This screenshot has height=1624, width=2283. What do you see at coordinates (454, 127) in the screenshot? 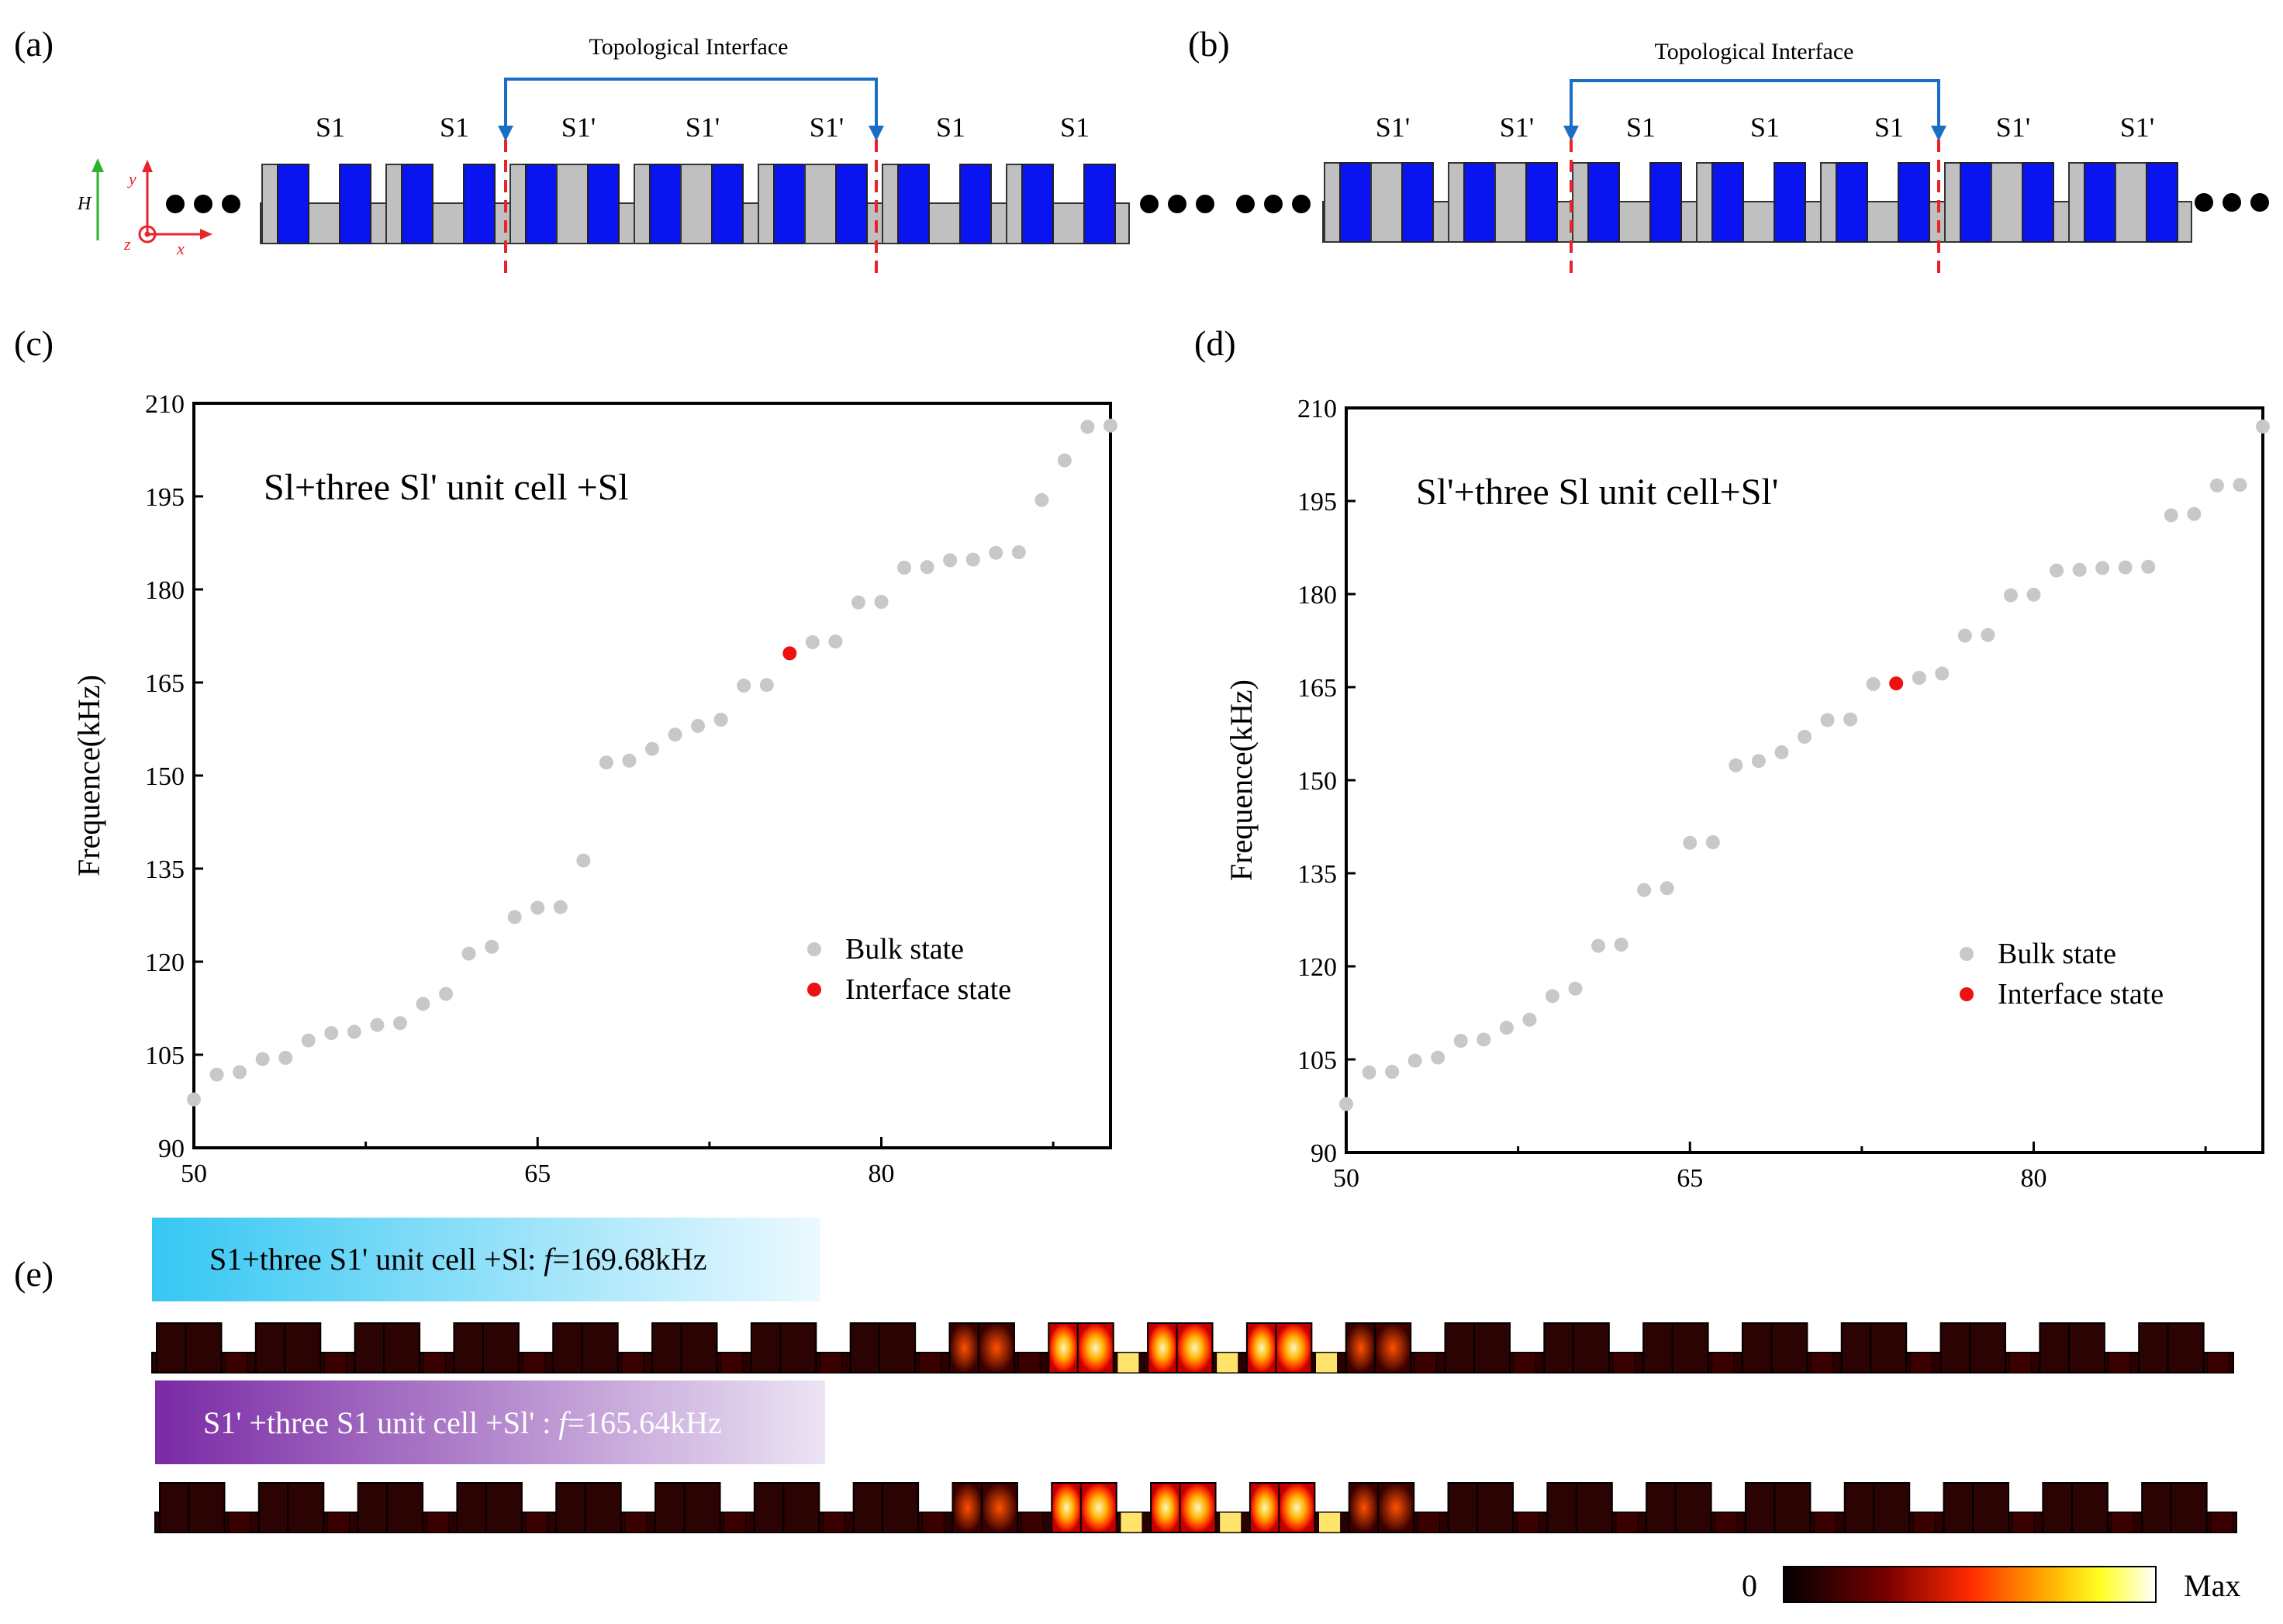
I see `cell-label: S1` at bounding box center [454, 127].